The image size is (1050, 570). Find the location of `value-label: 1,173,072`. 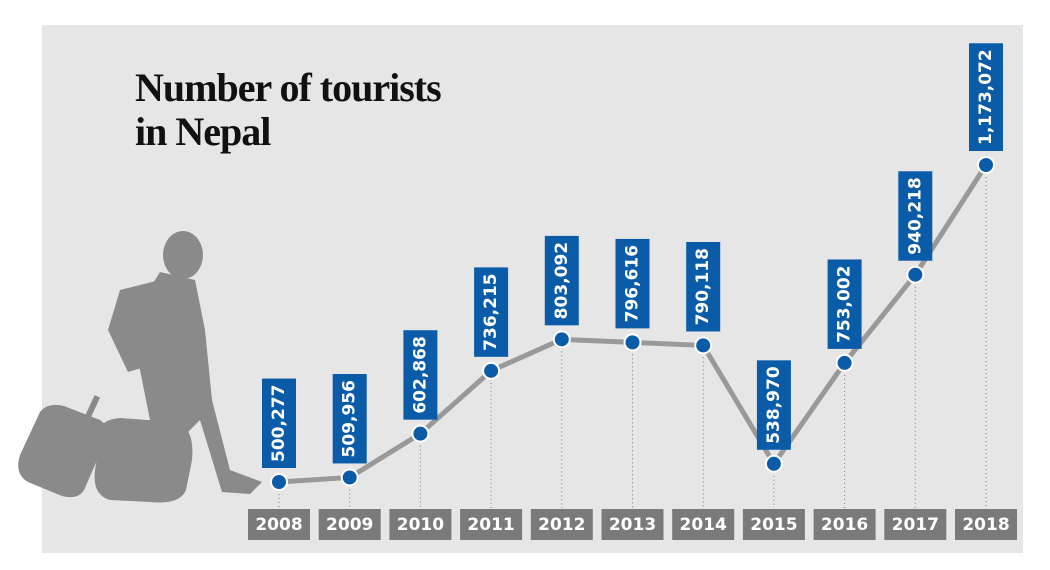

value-label: 1,173,072 is located at coordinates (986, 97).